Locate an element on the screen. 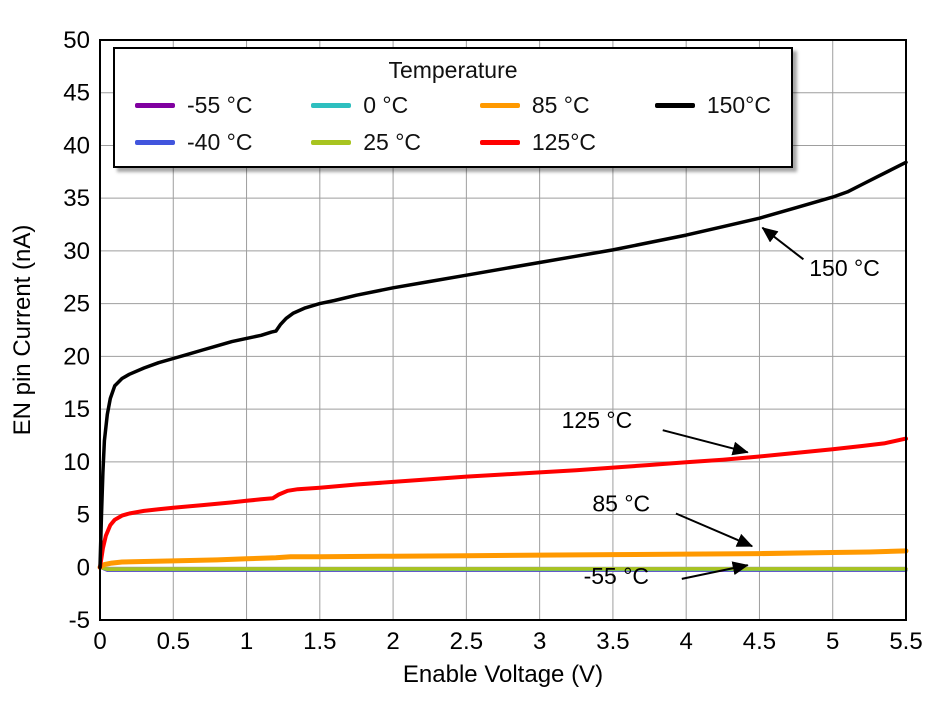 This screenshot has height=701, width=944. y-tick-label: 0 is located at coordinates (83, 567).